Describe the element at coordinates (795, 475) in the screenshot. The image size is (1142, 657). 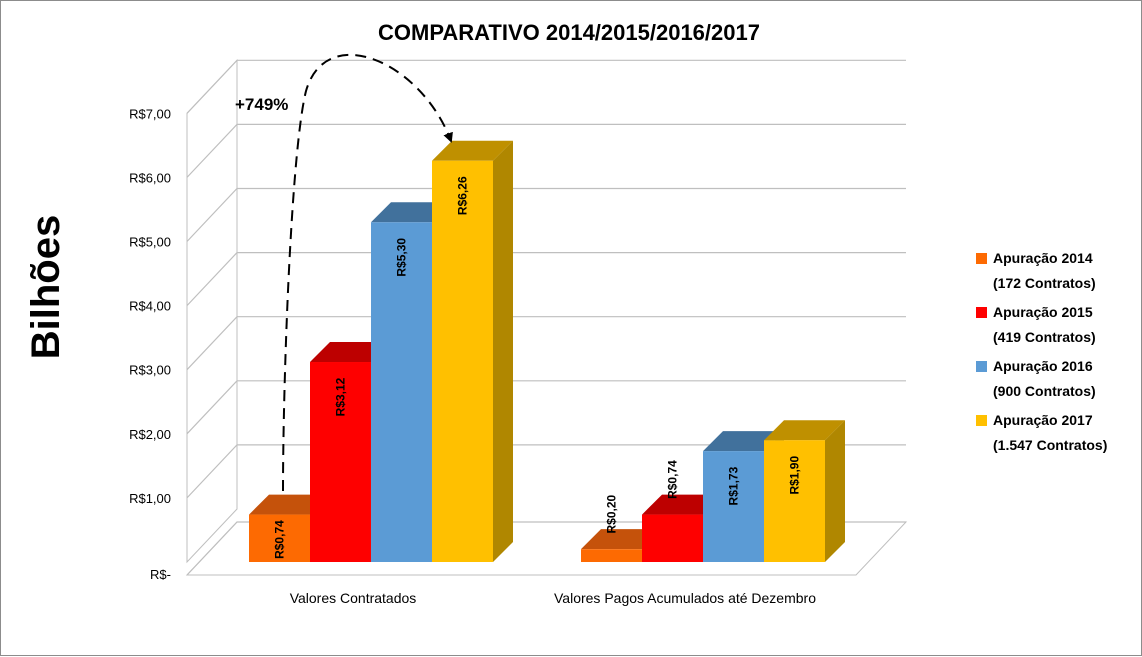
I see `data-label: R$1,90` at that location.